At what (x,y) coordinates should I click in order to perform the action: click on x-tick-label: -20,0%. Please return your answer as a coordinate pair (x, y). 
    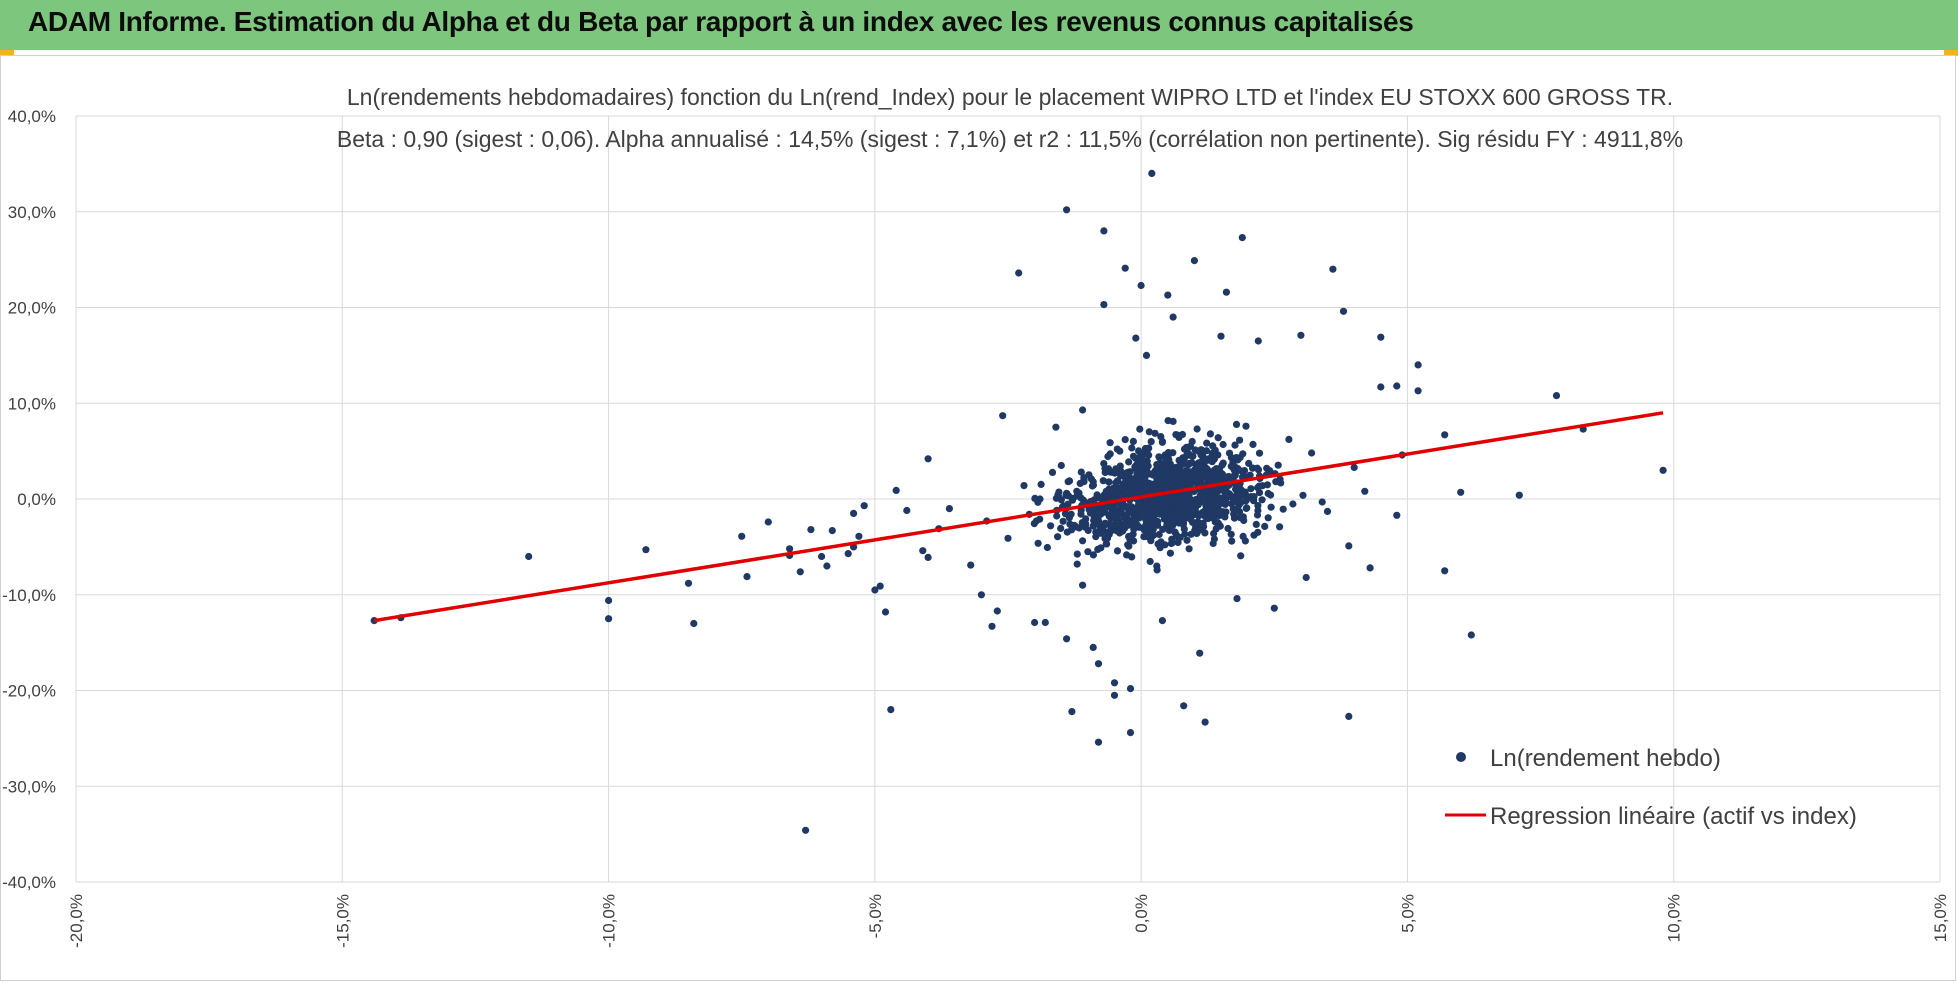
    Looking at the image, I should click on (76, 921).